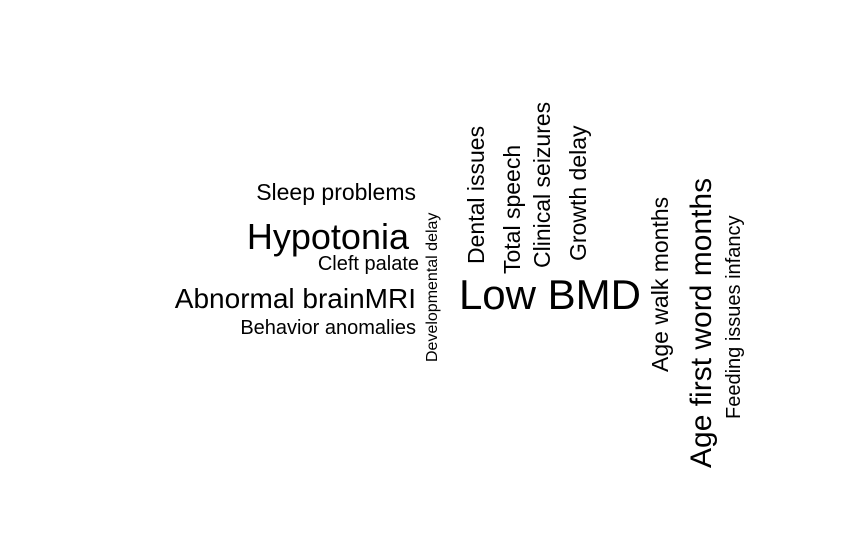 The image size is (860, 544). What do you see at coordinates (512, 209) in the screenshot?
I see `word-total-speech: Total speech` at bounding box center [512, 209].